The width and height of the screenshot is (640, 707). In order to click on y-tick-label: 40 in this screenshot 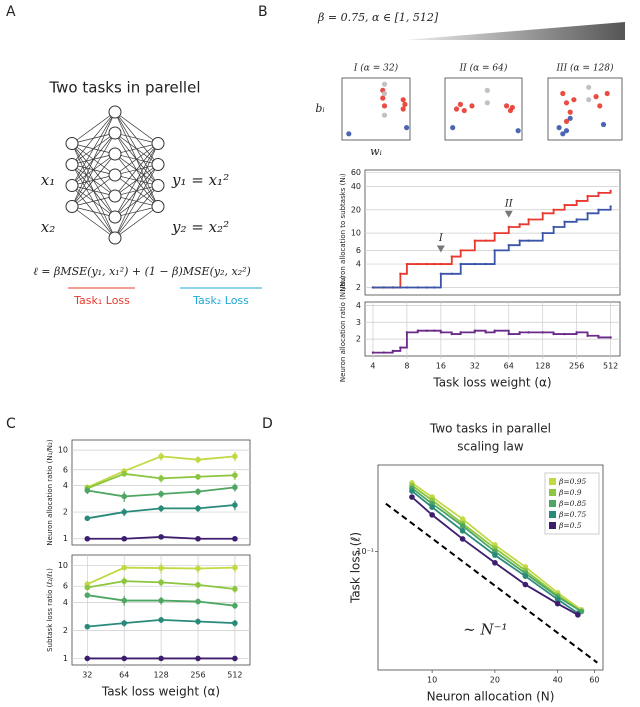, I will do `click(356, 186)`.